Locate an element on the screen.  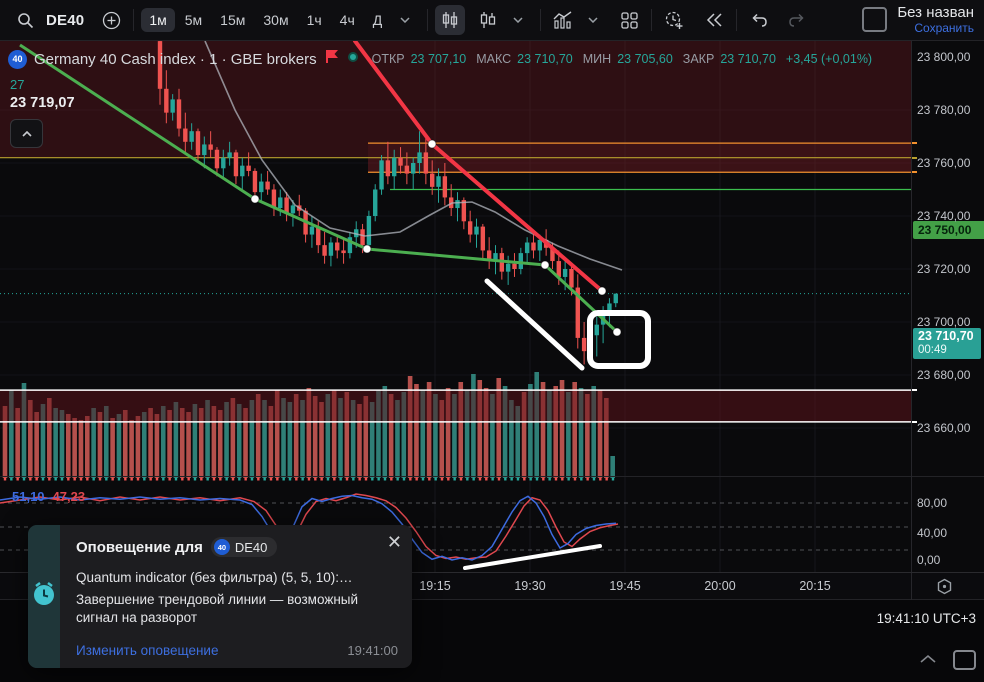
timeframe-4ч: 4ч is located at coordinates (347, 20).